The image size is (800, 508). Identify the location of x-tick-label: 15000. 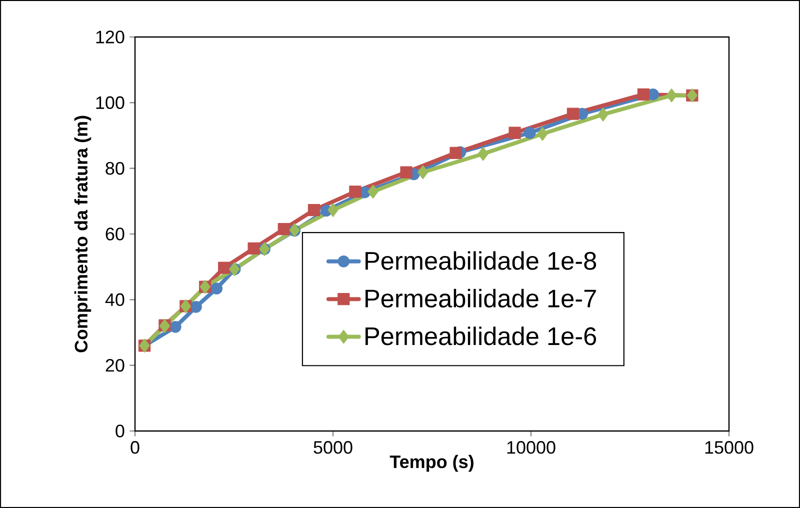
(729, 447).